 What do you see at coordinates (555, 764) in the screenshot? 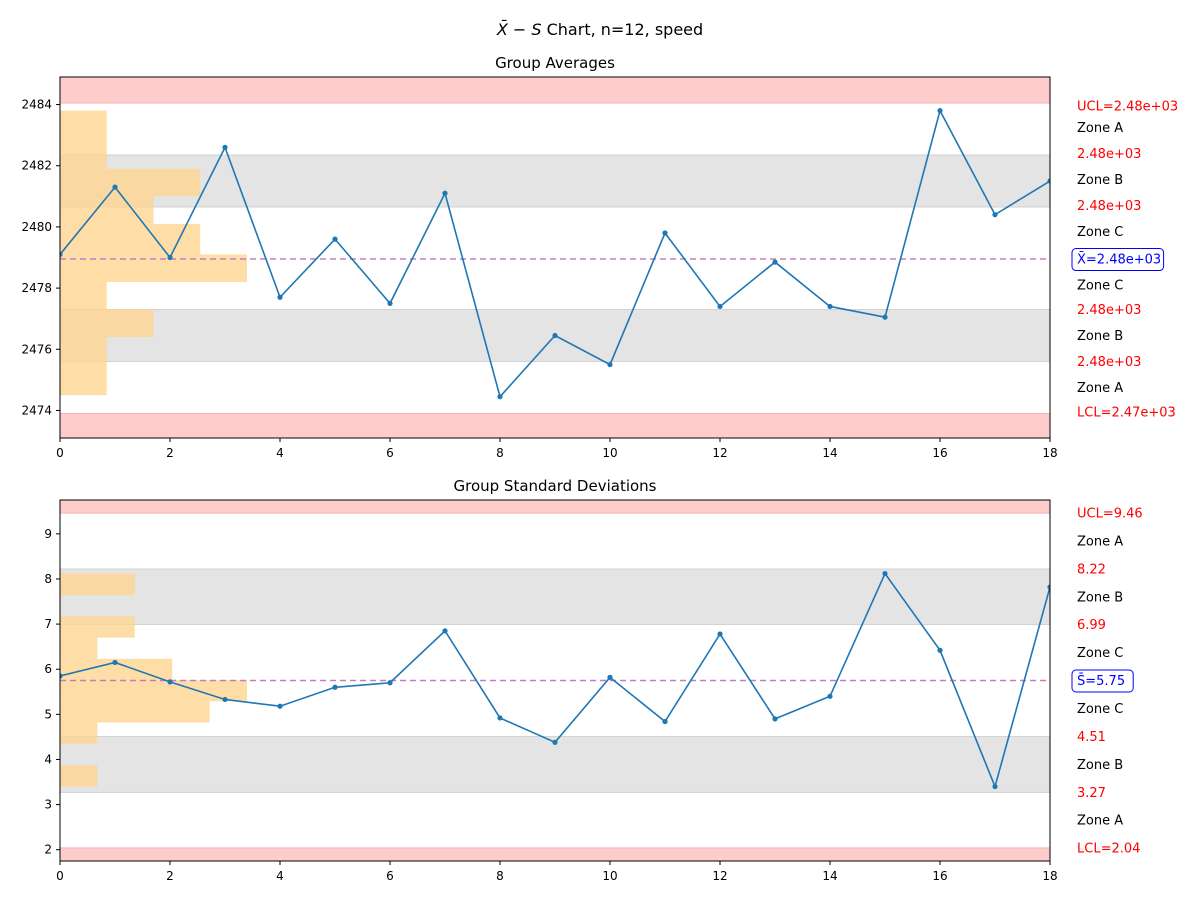
I see `lower-zone-b-band` at bounding box center [555, 764].